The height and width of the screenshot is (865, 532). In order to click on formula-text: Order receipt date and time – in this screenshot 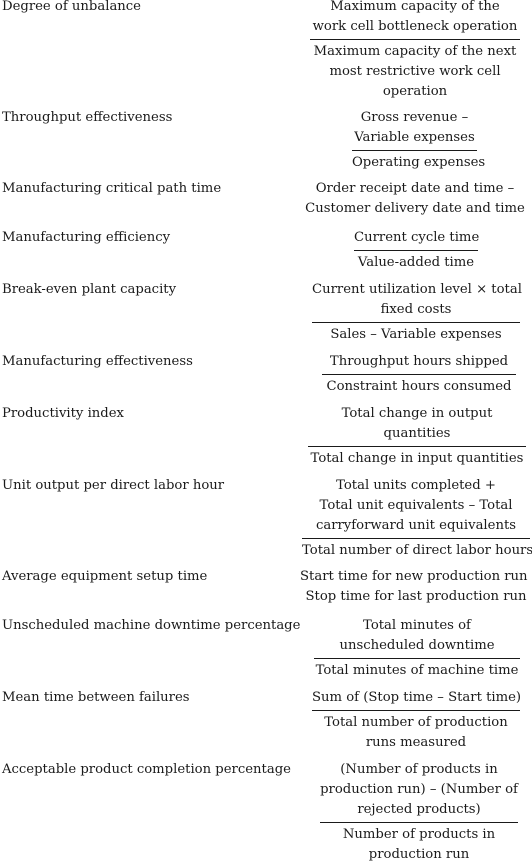, I will do `click(415, 188)`.